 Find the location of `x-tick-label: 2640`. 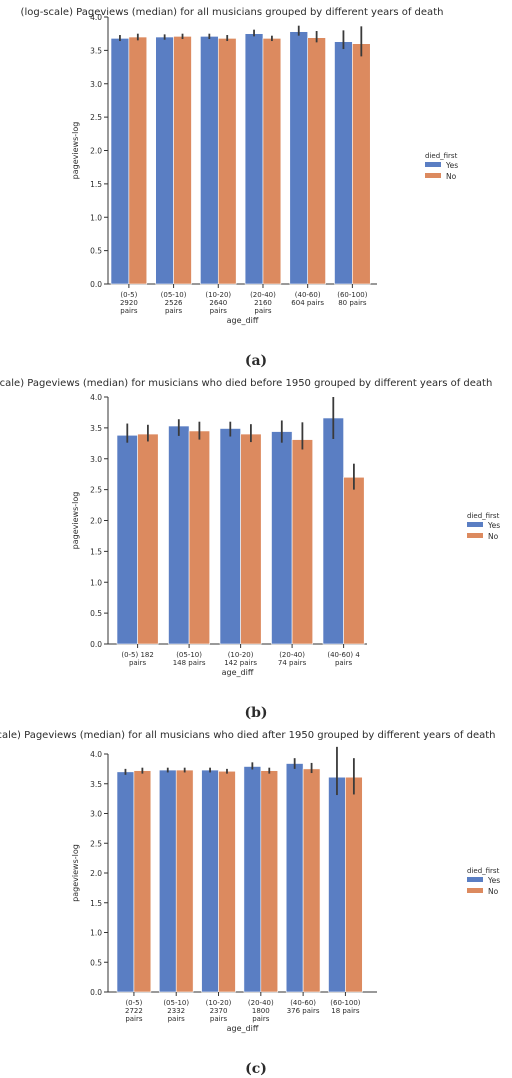

x-tick-label: 2640 is located at coordinates (218, 303).